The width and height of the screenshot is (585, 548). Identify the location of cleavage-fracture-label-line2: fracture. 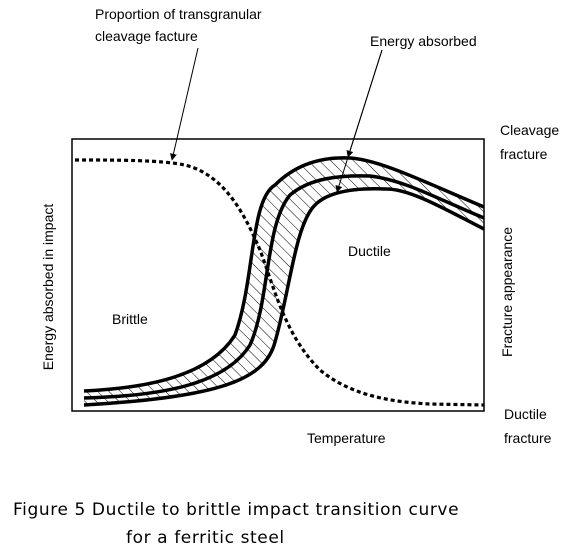
(524, 154).